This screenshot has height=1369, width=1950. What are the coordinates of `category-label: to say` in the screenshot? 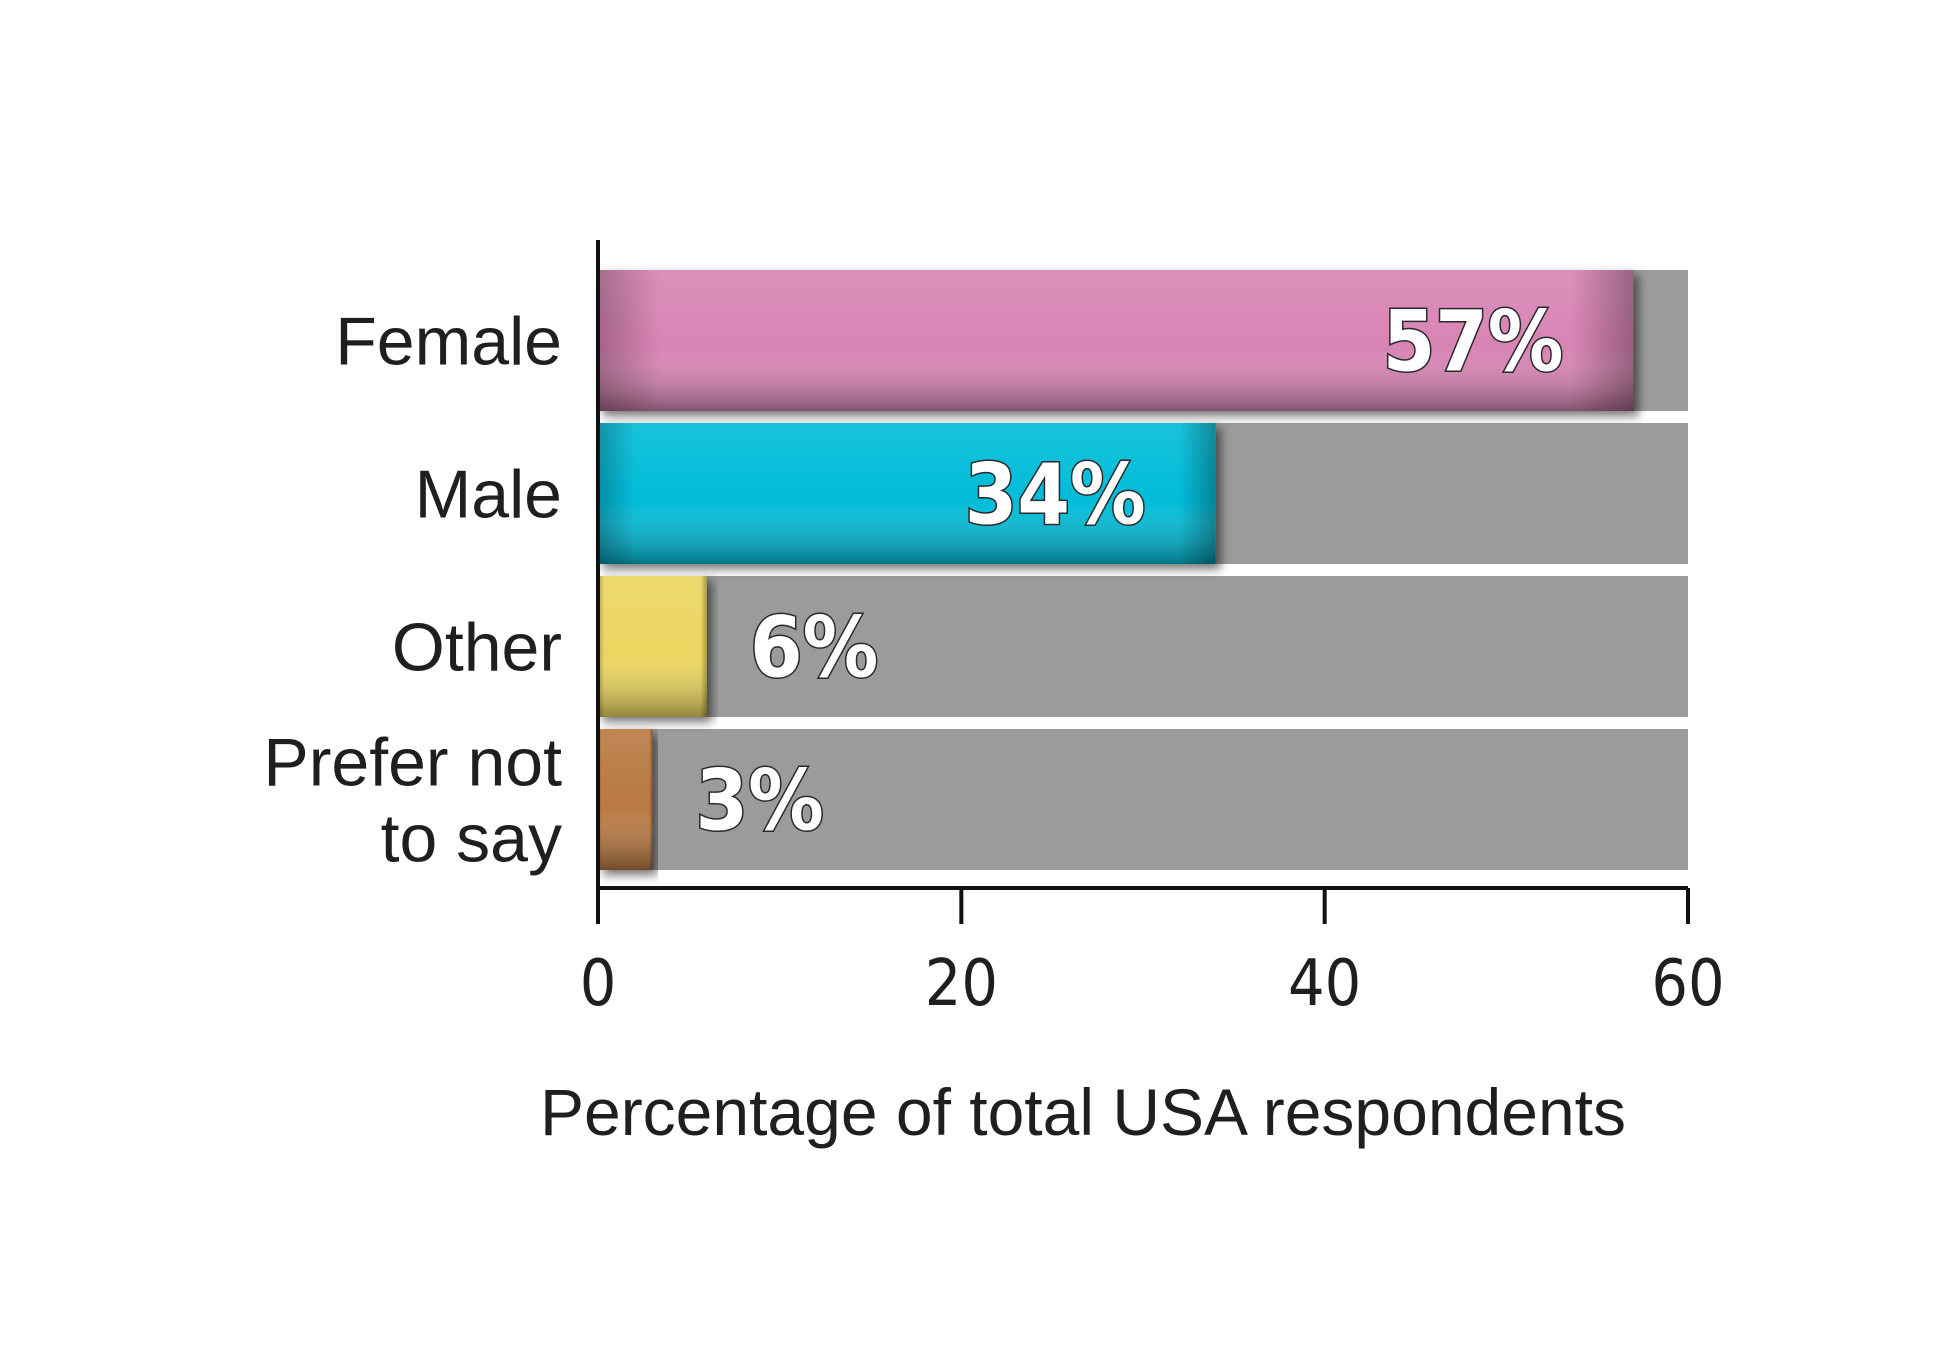 It's located at (471, 839).